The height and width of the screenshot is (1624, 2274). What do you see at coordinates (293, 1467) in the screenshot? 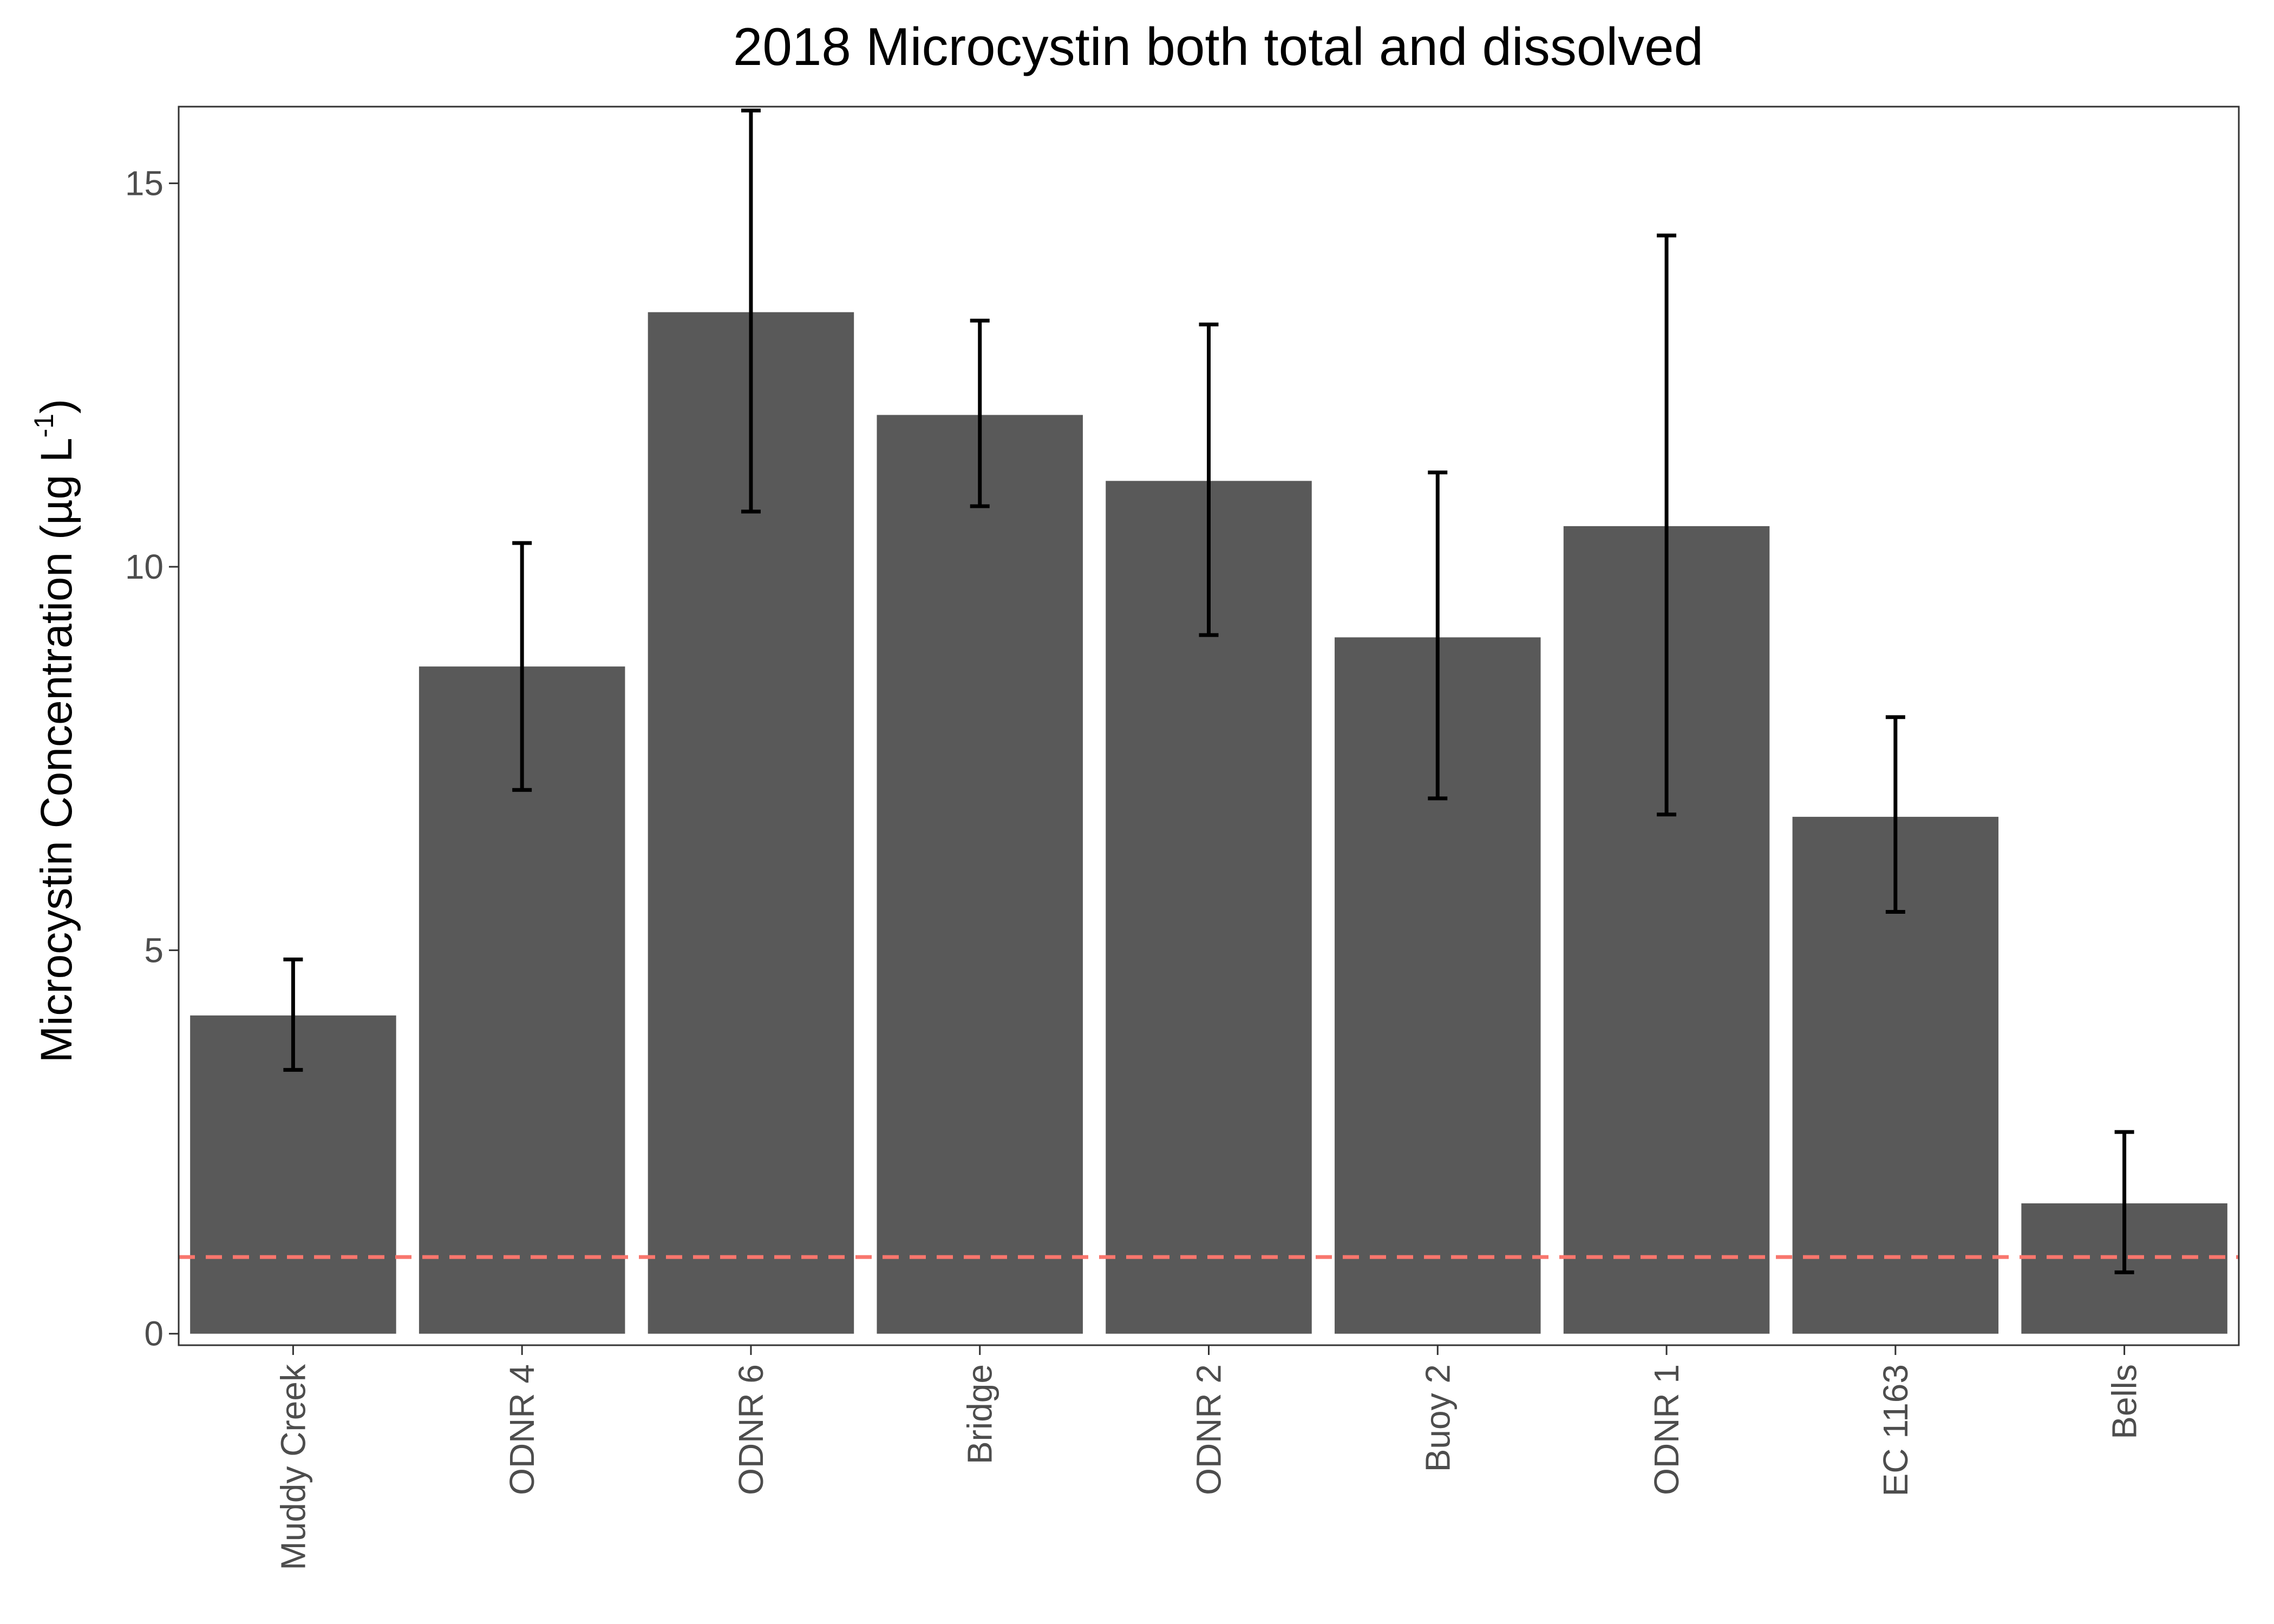
I see `x-tick-label: Muddy Creek` at bounding box center [293, 1467].